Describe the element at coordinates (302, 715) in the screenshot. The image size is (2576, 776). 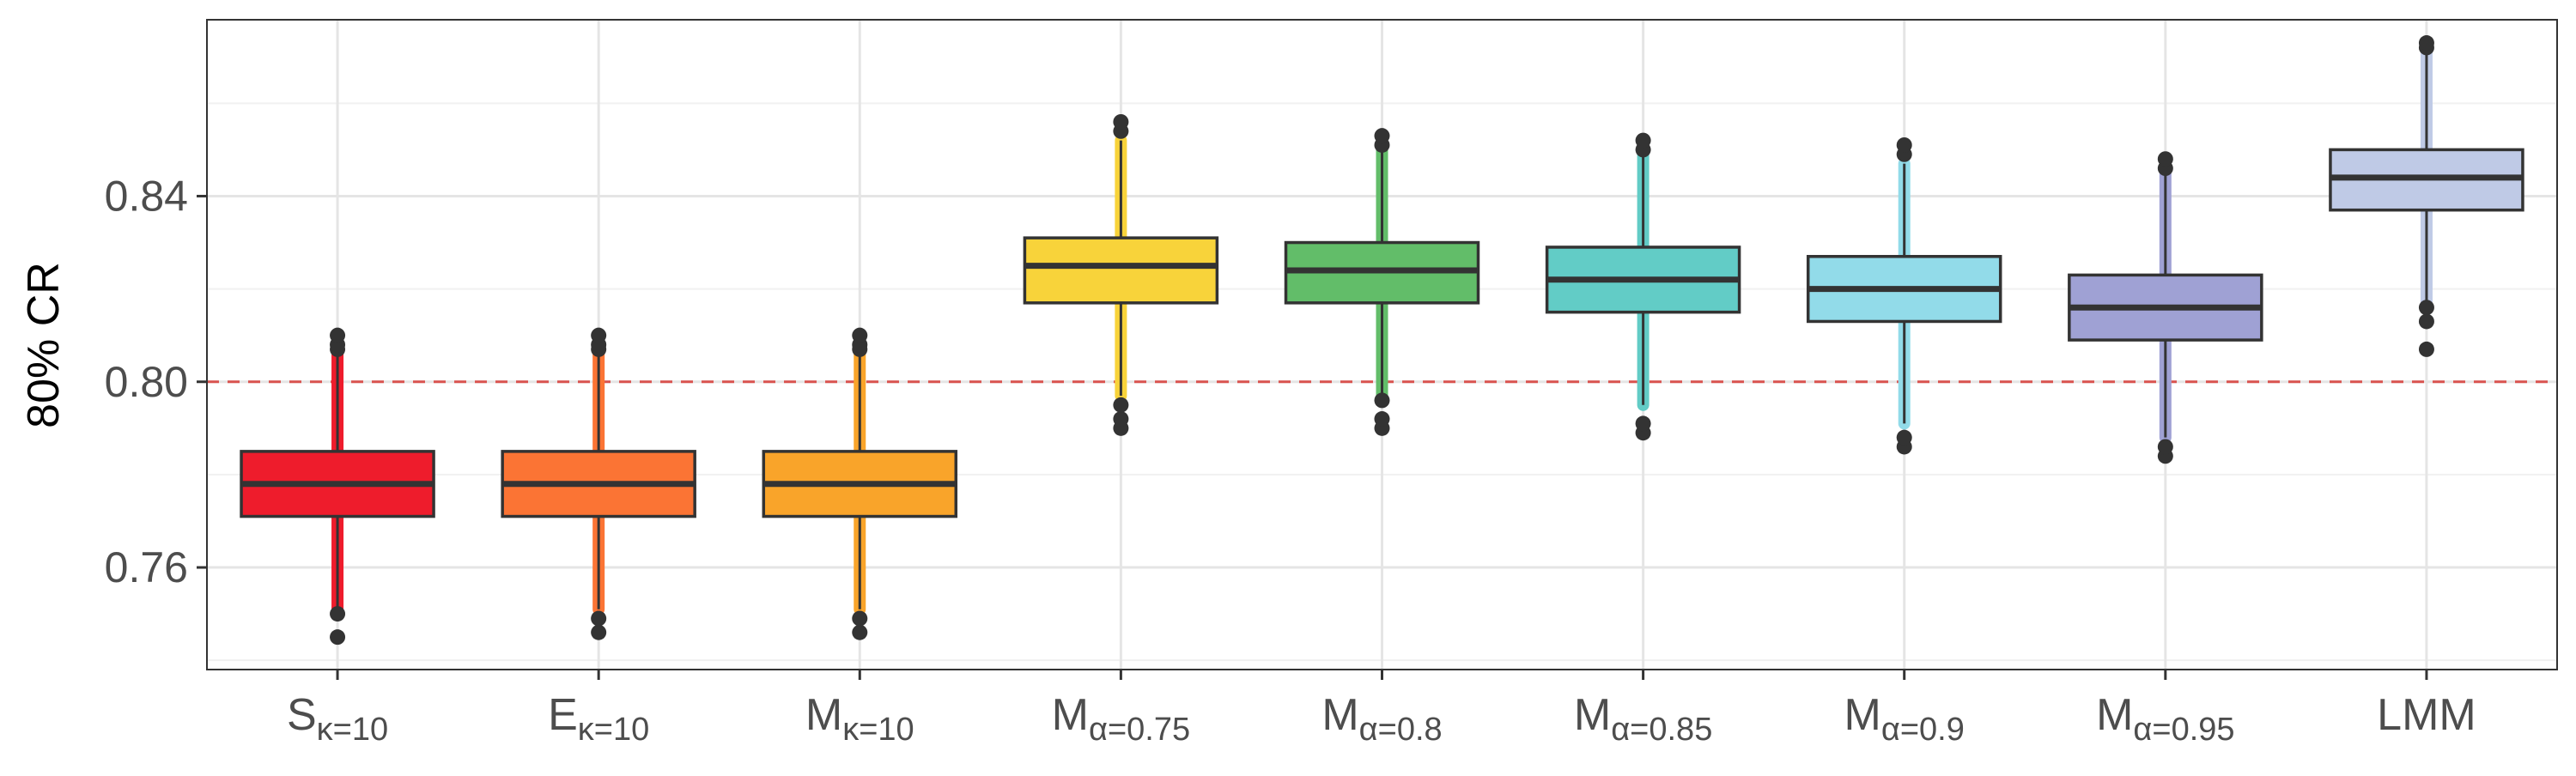
I see `x-tick-label-base: S` at that location.